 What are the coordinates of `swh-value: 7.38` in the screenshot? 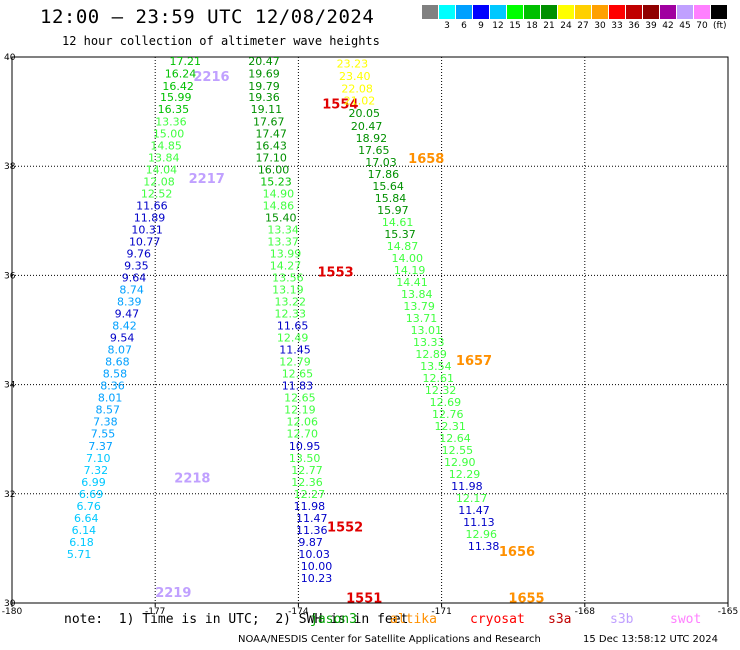 It's located at (105, 422).